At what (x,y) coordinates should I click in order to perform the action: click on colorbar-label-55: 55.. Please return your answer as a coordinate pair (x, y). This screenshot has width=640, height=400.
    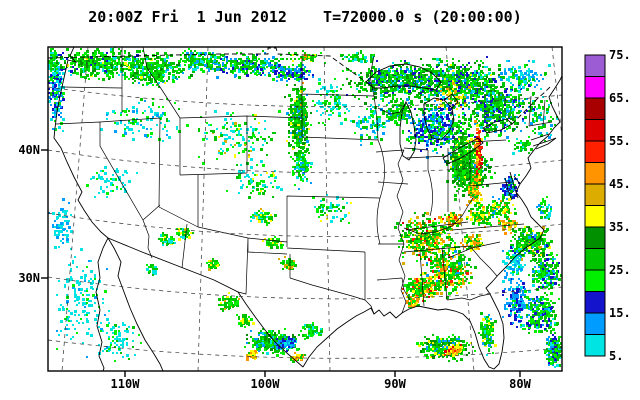
    Looking at the image, I should click on (620, 141).